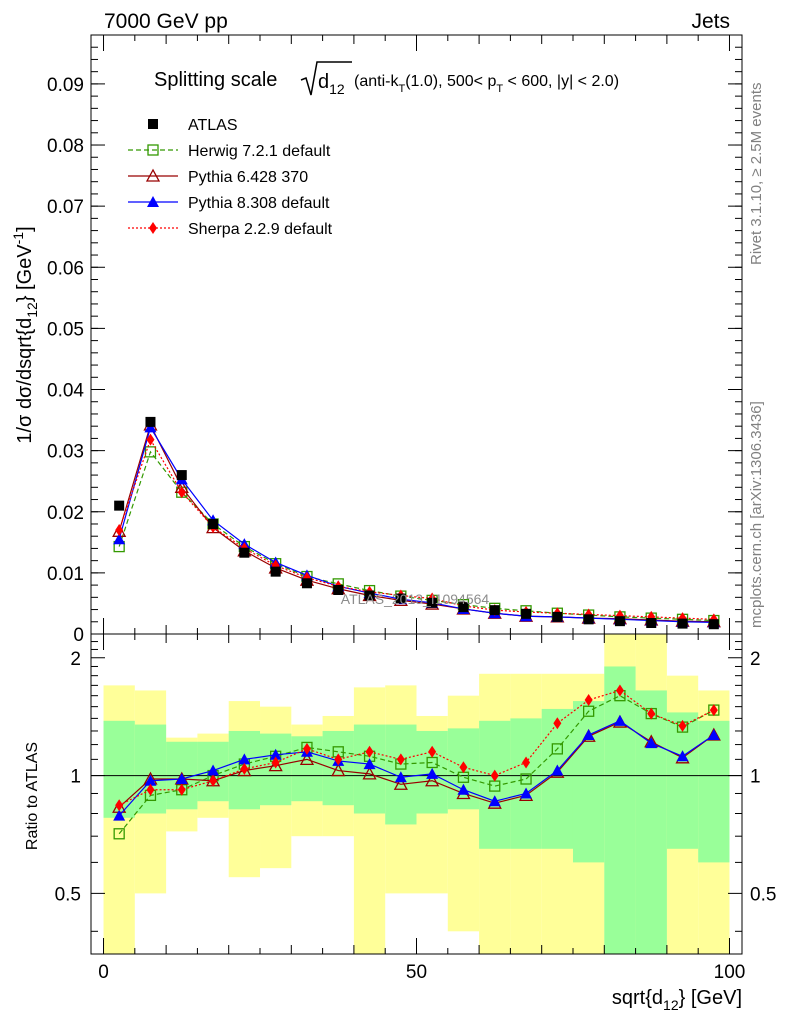  Describe the element at coordinates (153, 150) in the screenshot. I see `legend-marker-herwig` at that location.